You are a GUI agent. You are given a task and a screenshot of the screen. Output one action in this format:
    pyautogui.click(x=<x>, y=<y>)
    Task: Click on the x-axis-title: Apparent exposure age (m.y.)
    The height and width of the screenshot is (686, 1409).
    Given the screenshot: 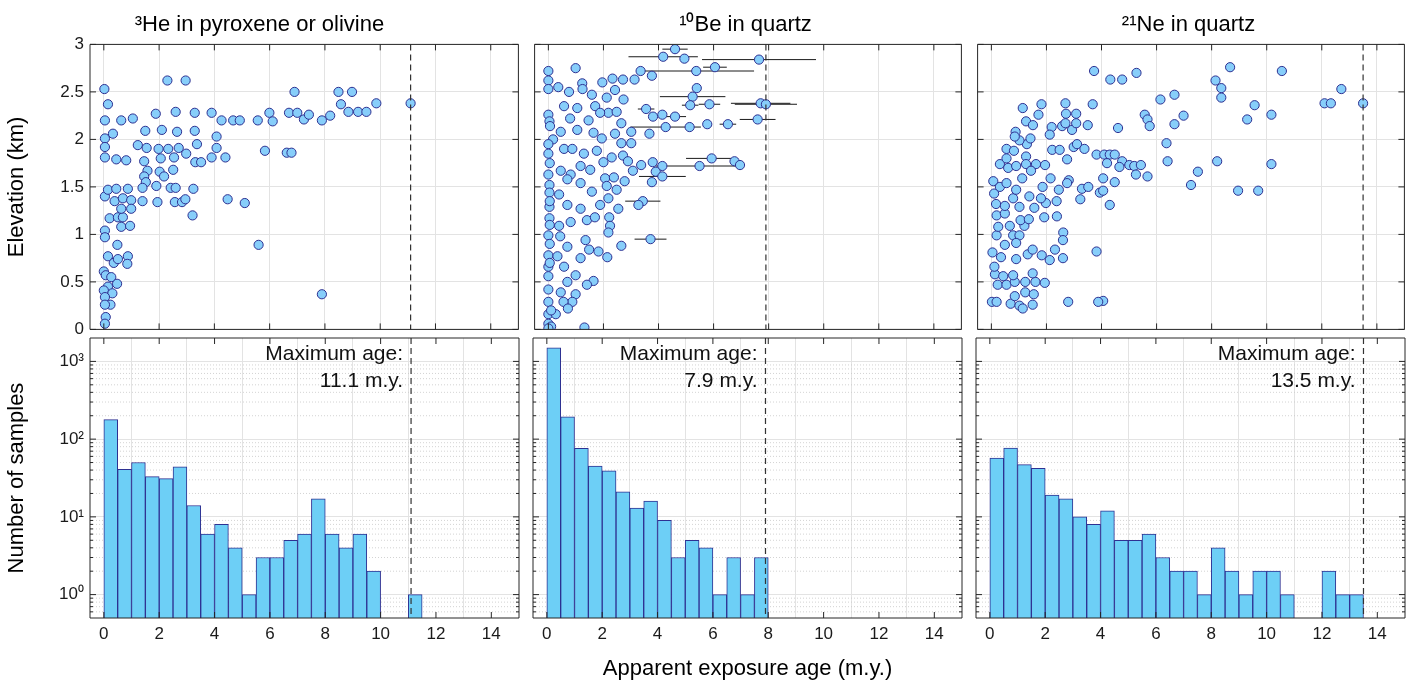 What is the action you would take?
    pyautogui.click(x=747, y=667)
    